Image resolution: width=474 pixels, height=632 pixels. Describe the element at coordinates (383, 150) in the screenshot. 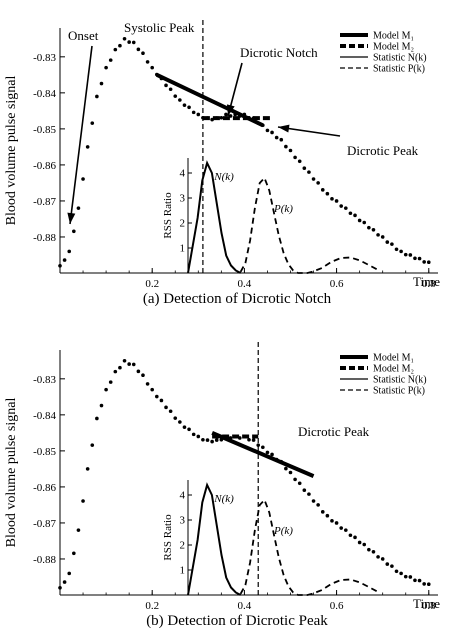

I see `dicrotic-peak-label: Dicrotic Peak` at that location.